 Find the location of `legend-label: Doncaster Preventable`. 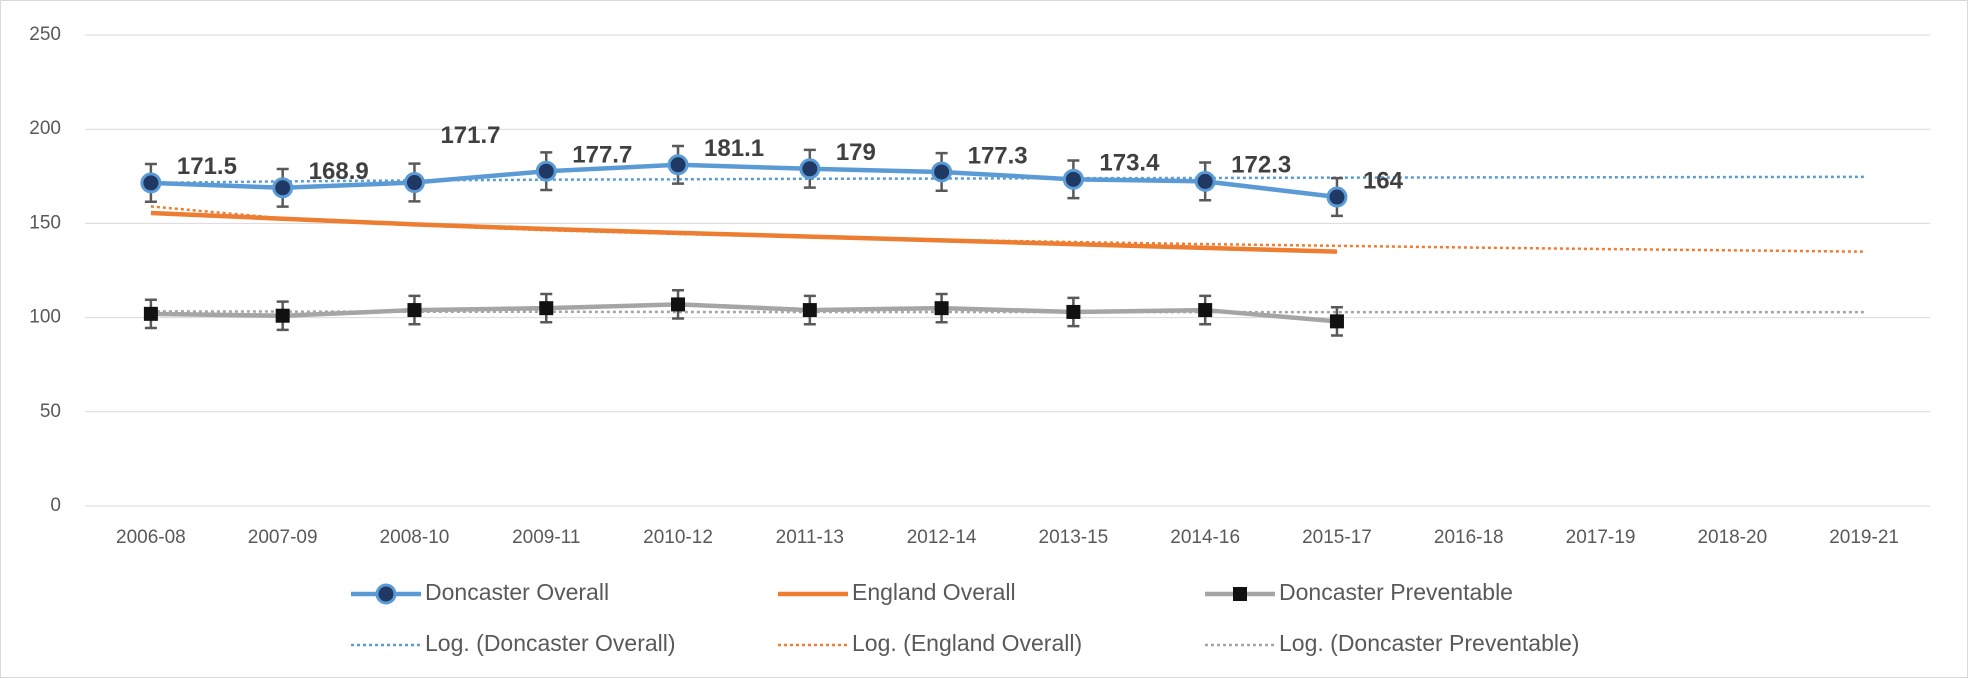

legend-label: Doncaster Preventable is located at coordinates (1396, 592).